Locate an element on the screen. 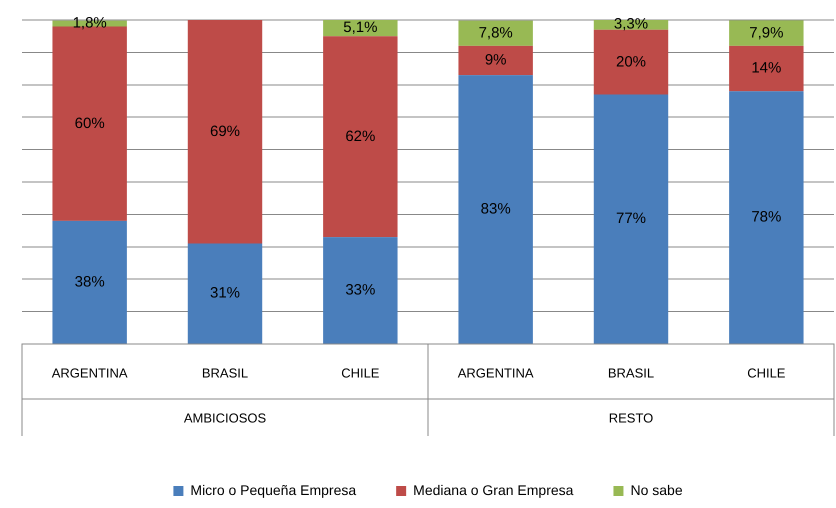  data-label: 20% is located at coordinates (631, 61).